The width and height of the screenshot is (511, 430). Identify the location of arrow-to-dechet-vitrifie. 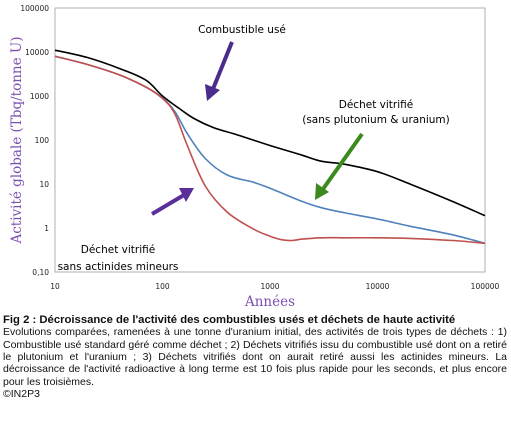
(339, 166).